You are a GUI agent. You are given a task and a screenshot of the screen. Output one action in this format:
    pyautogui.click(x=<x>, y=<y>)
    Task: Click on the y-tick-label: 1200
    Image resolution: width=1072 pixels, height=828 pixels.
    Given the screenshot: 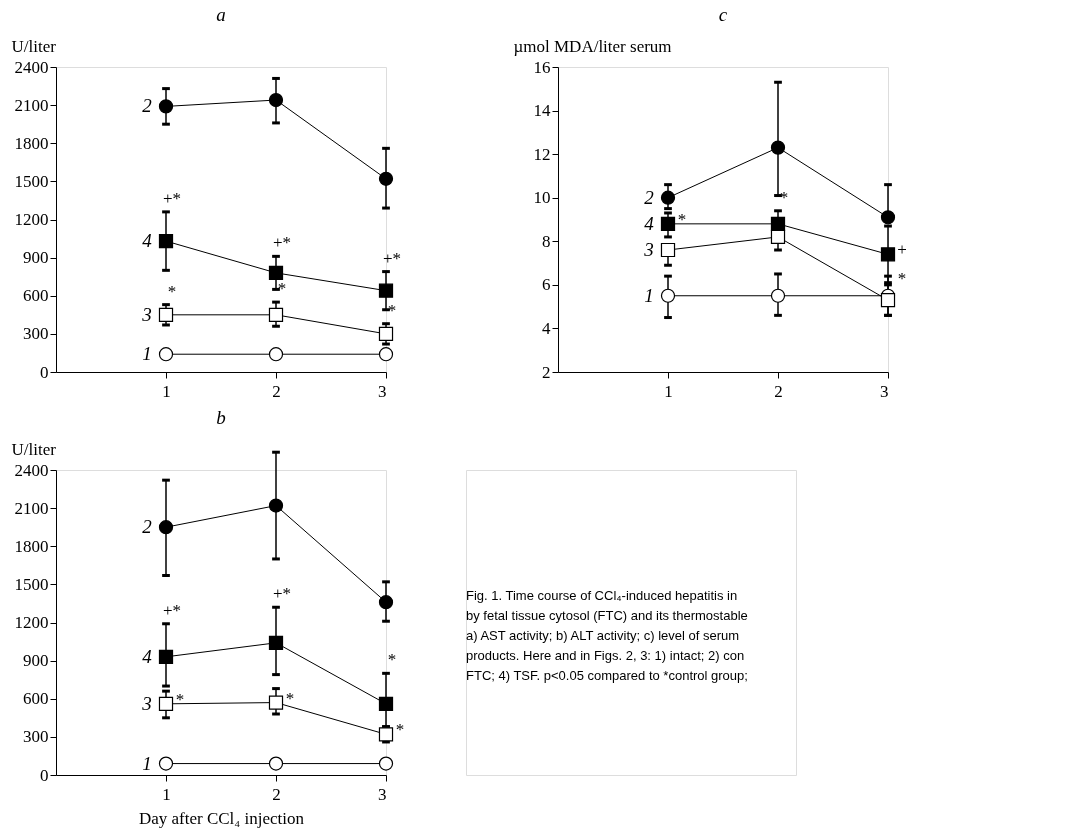 What is the action you would take?
    pyautogui.click(x=31, y=622)
    